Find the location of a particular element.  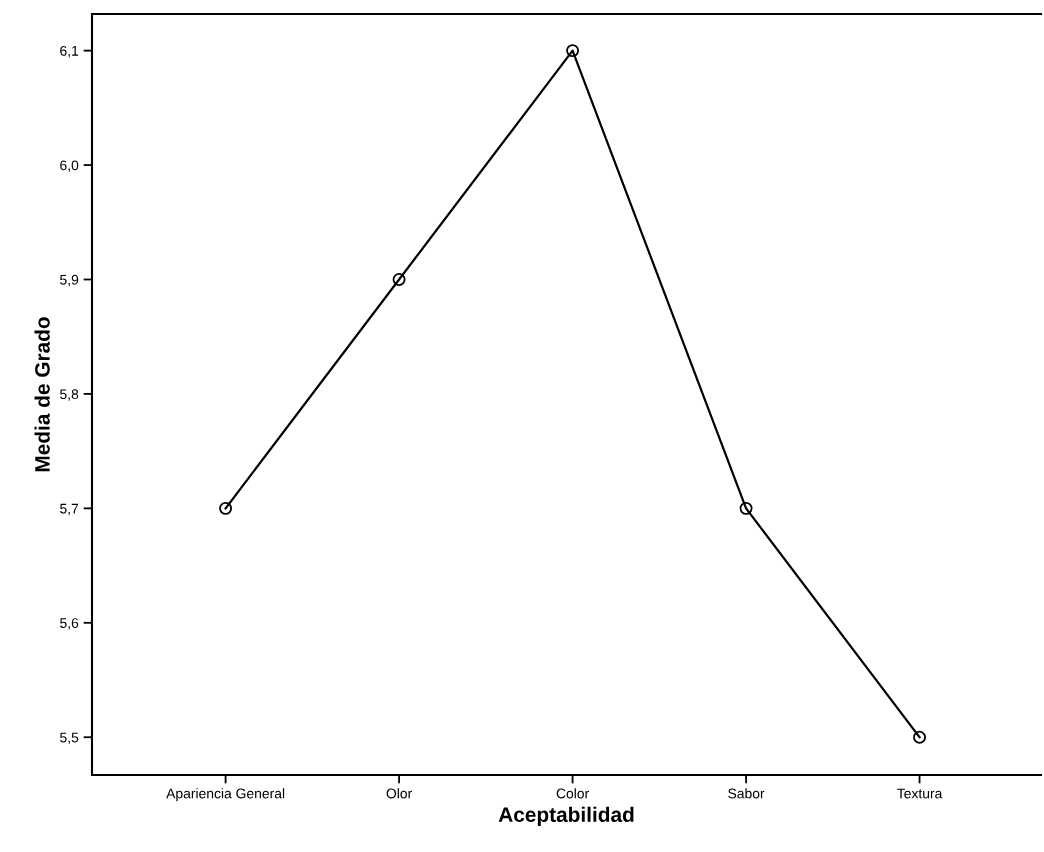

y-tick-label: 6,1 is located at coordinates (69, 51).